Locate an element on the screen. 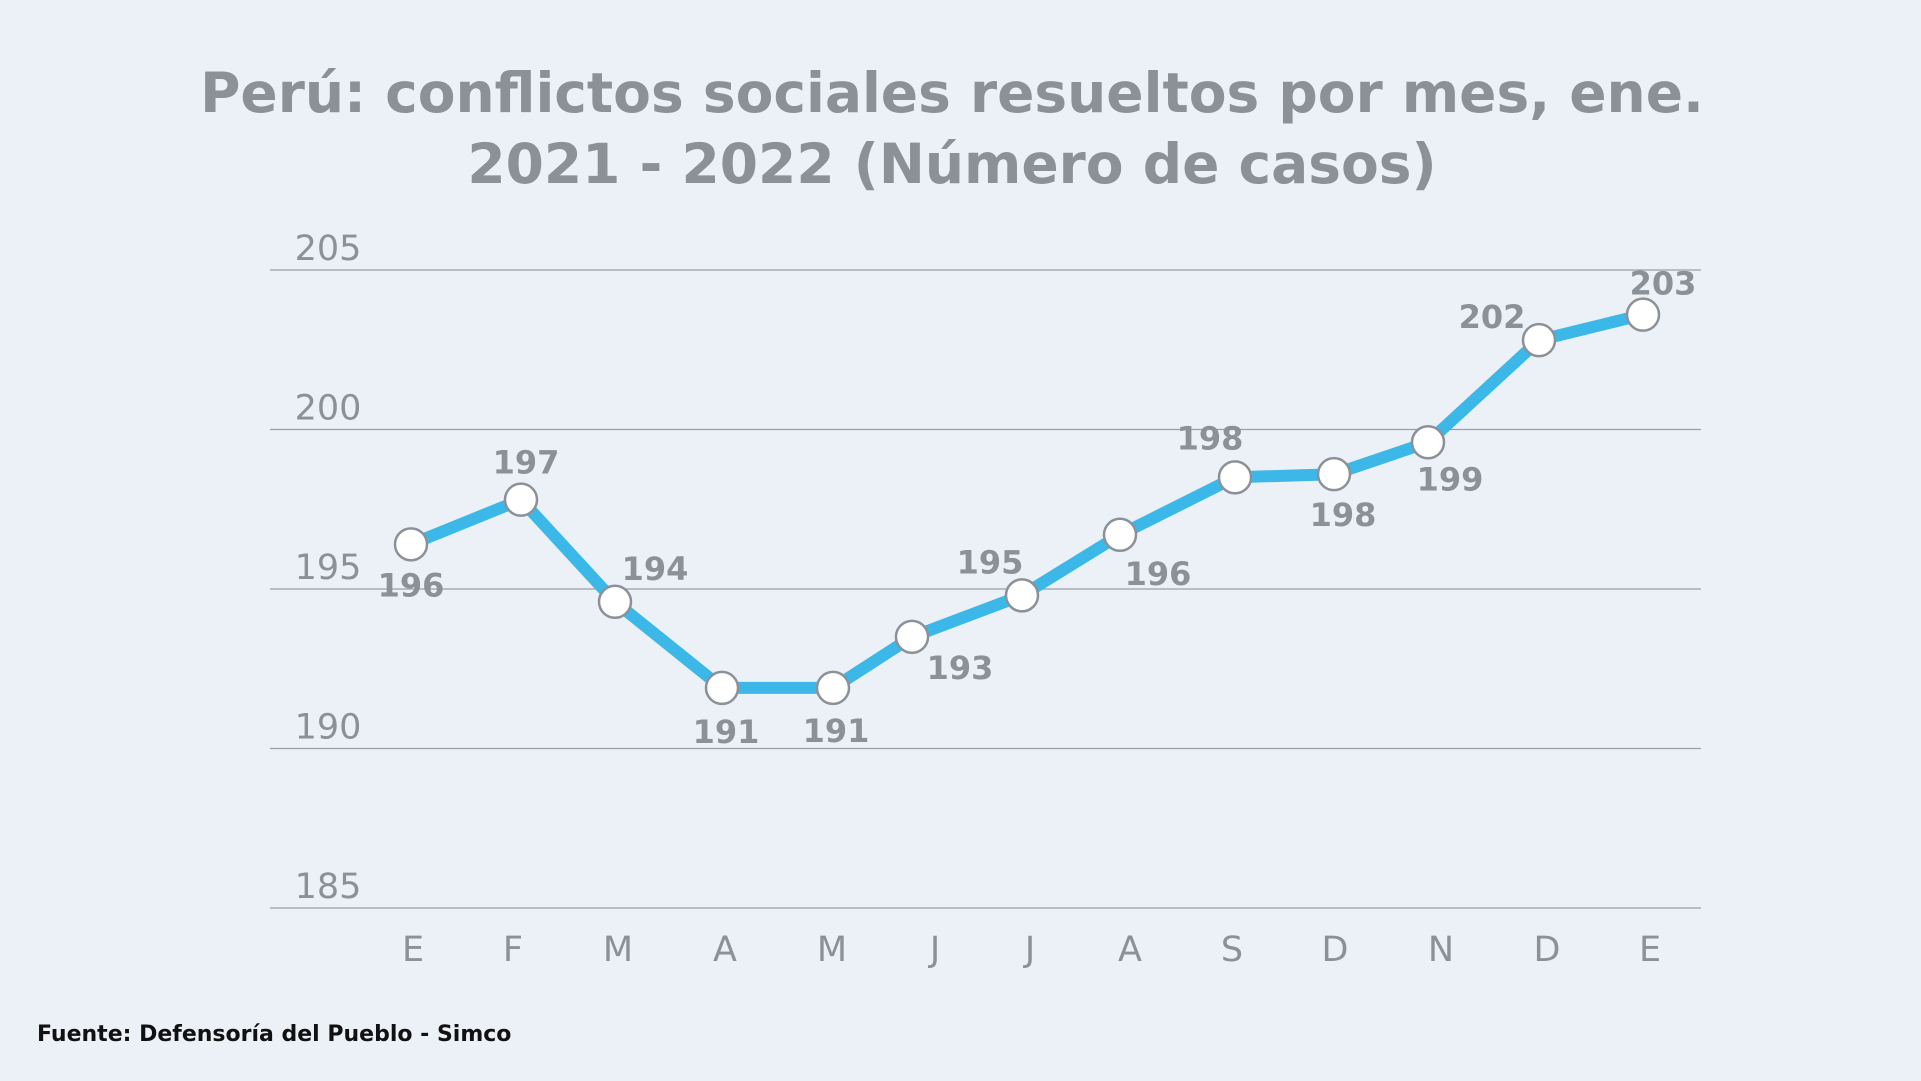 Image resolution: width=1921 pixels, height=1081 pixels. x-tick-label-6: J is located at coordinates (1029, 950).